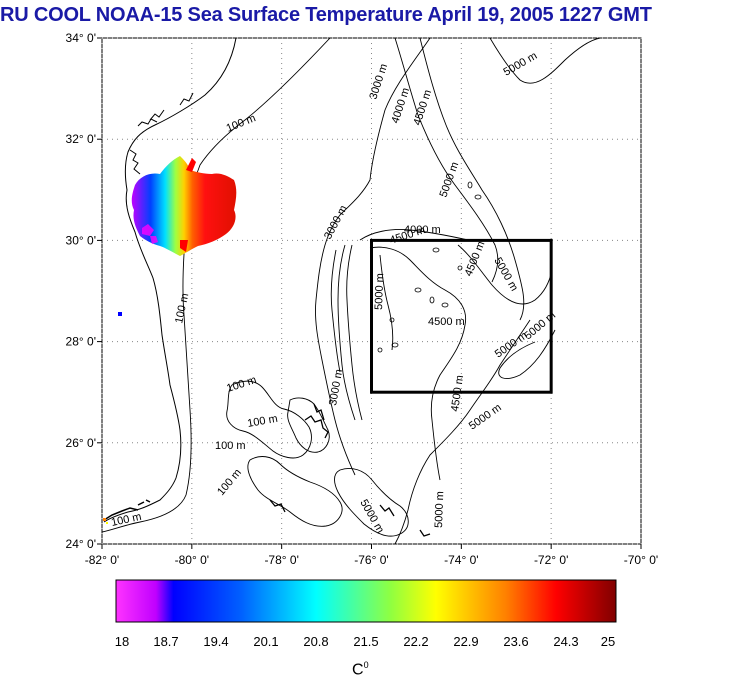 This screenshot has width=736, height=680. I want to click on colorbar-tick-label: 22.2, so click(416, 641).